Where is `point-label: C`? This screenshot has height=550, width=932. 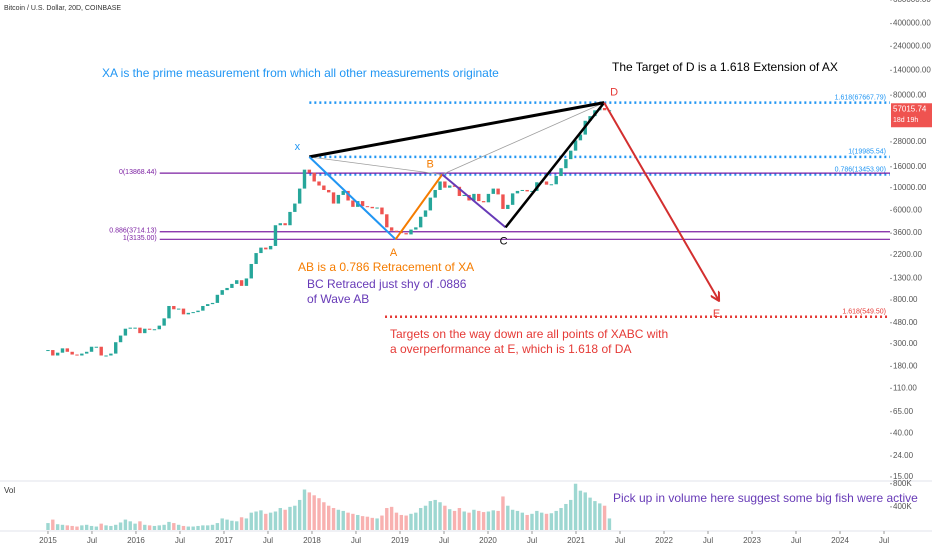
point-label: C is located at coordinates (504, 241).